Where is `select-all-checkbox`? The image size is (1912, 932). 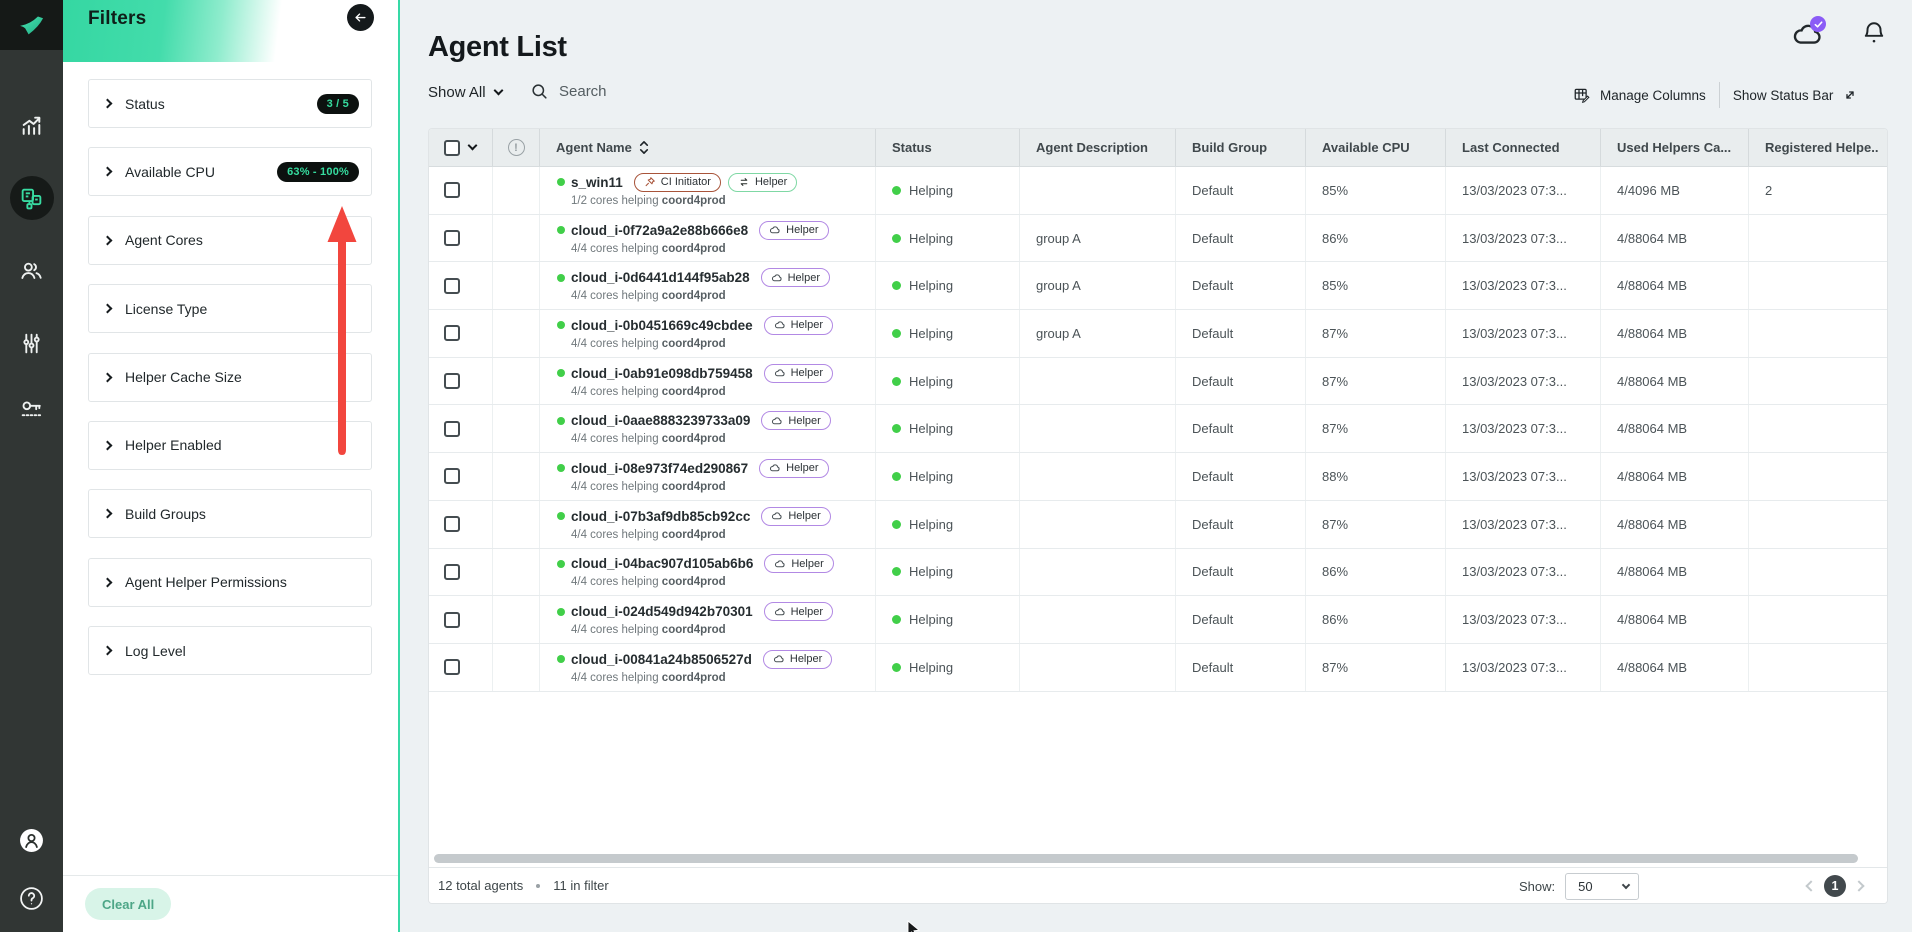
select-all-checkbox is located at coordinates (452, 147).